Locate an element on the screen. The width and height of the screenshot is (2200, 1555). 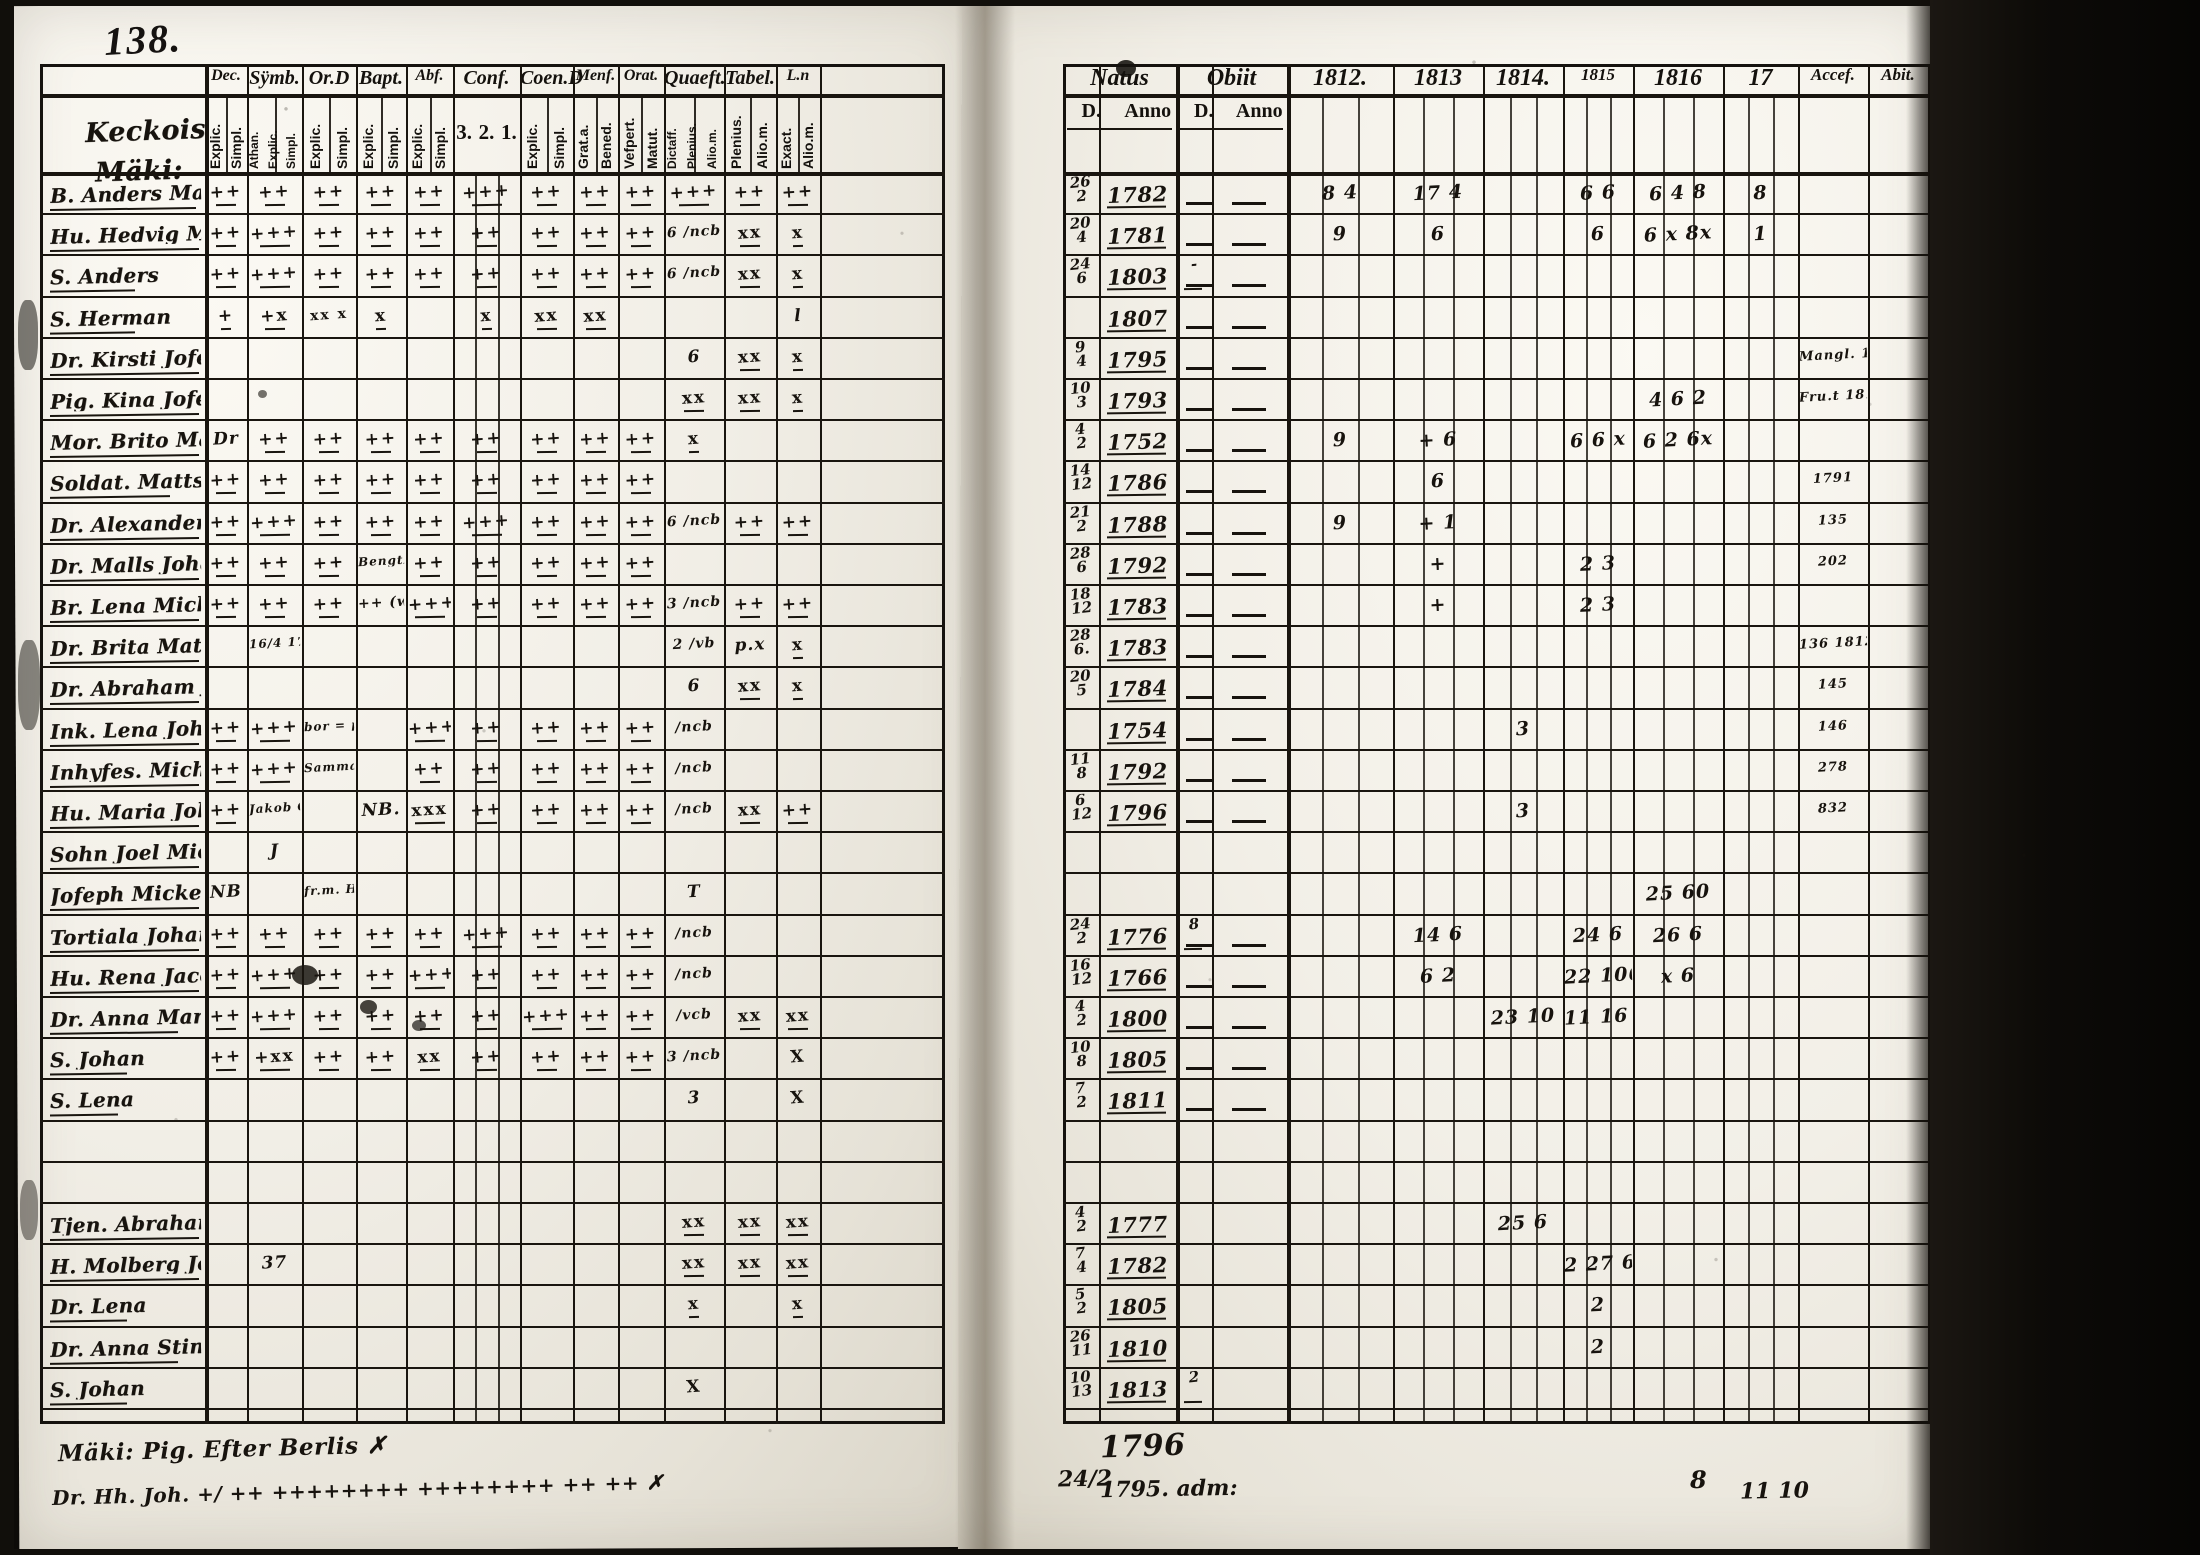
person-name-row-20: Hu. Rena Jacobs dr. is located at coordinates (125, 976).